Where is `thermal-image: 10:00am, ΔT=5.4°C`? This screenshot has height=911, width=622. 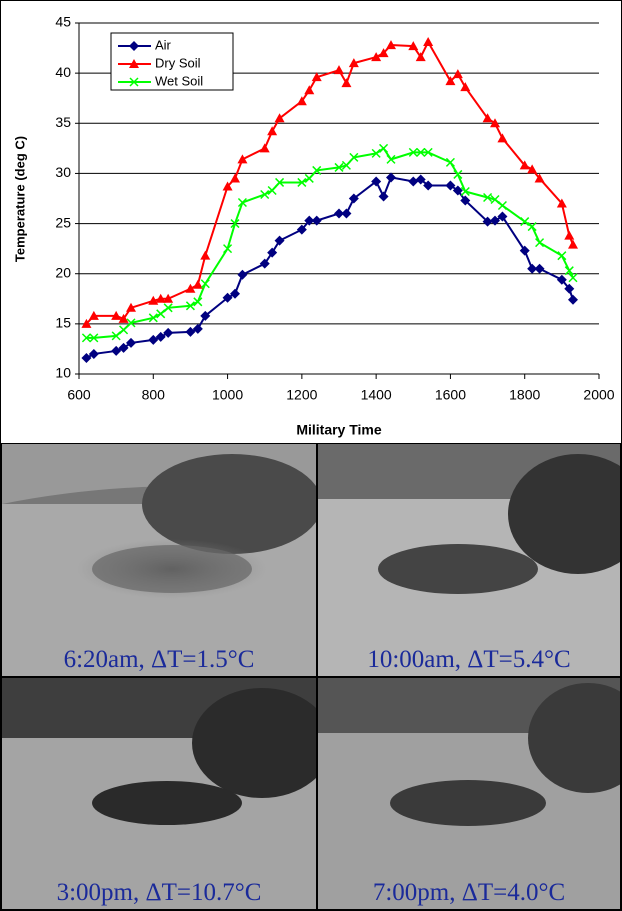
thermal-image: 10:00am, ΔT=5.4°C is located at coordinates (469, 560).